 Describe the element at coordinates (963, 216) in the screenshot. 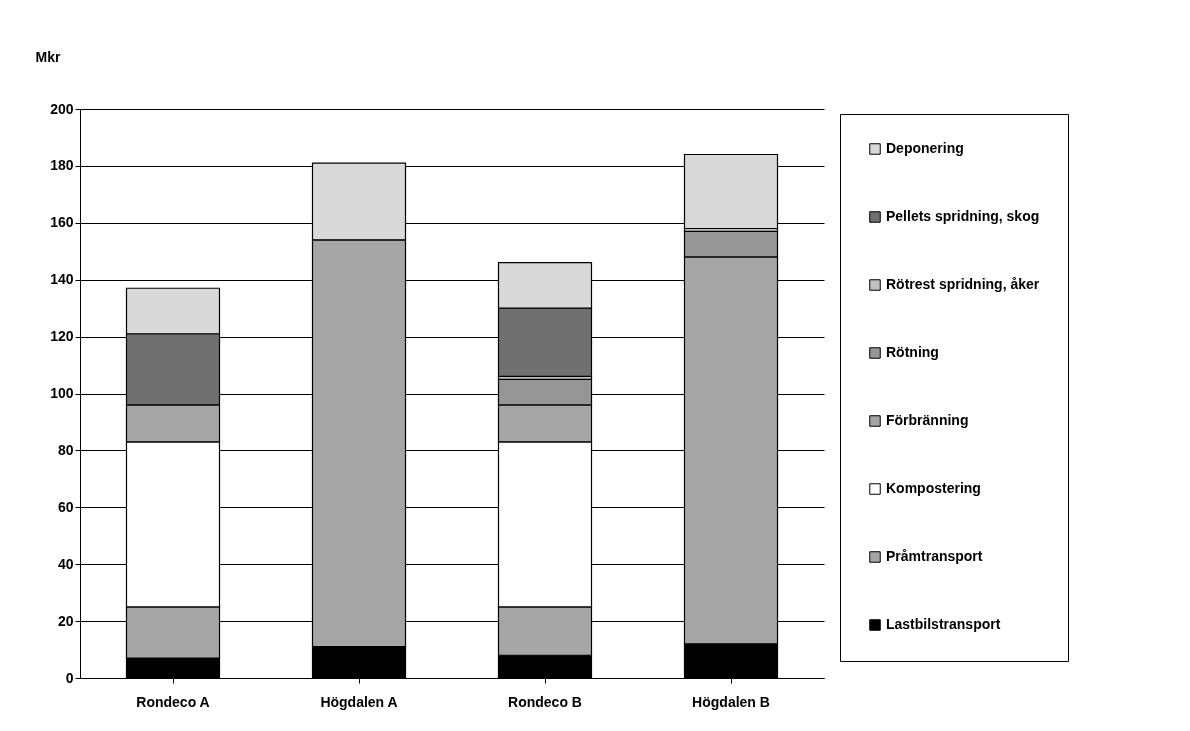

I see `legend-label: Pellets spridning, skog` at that location.